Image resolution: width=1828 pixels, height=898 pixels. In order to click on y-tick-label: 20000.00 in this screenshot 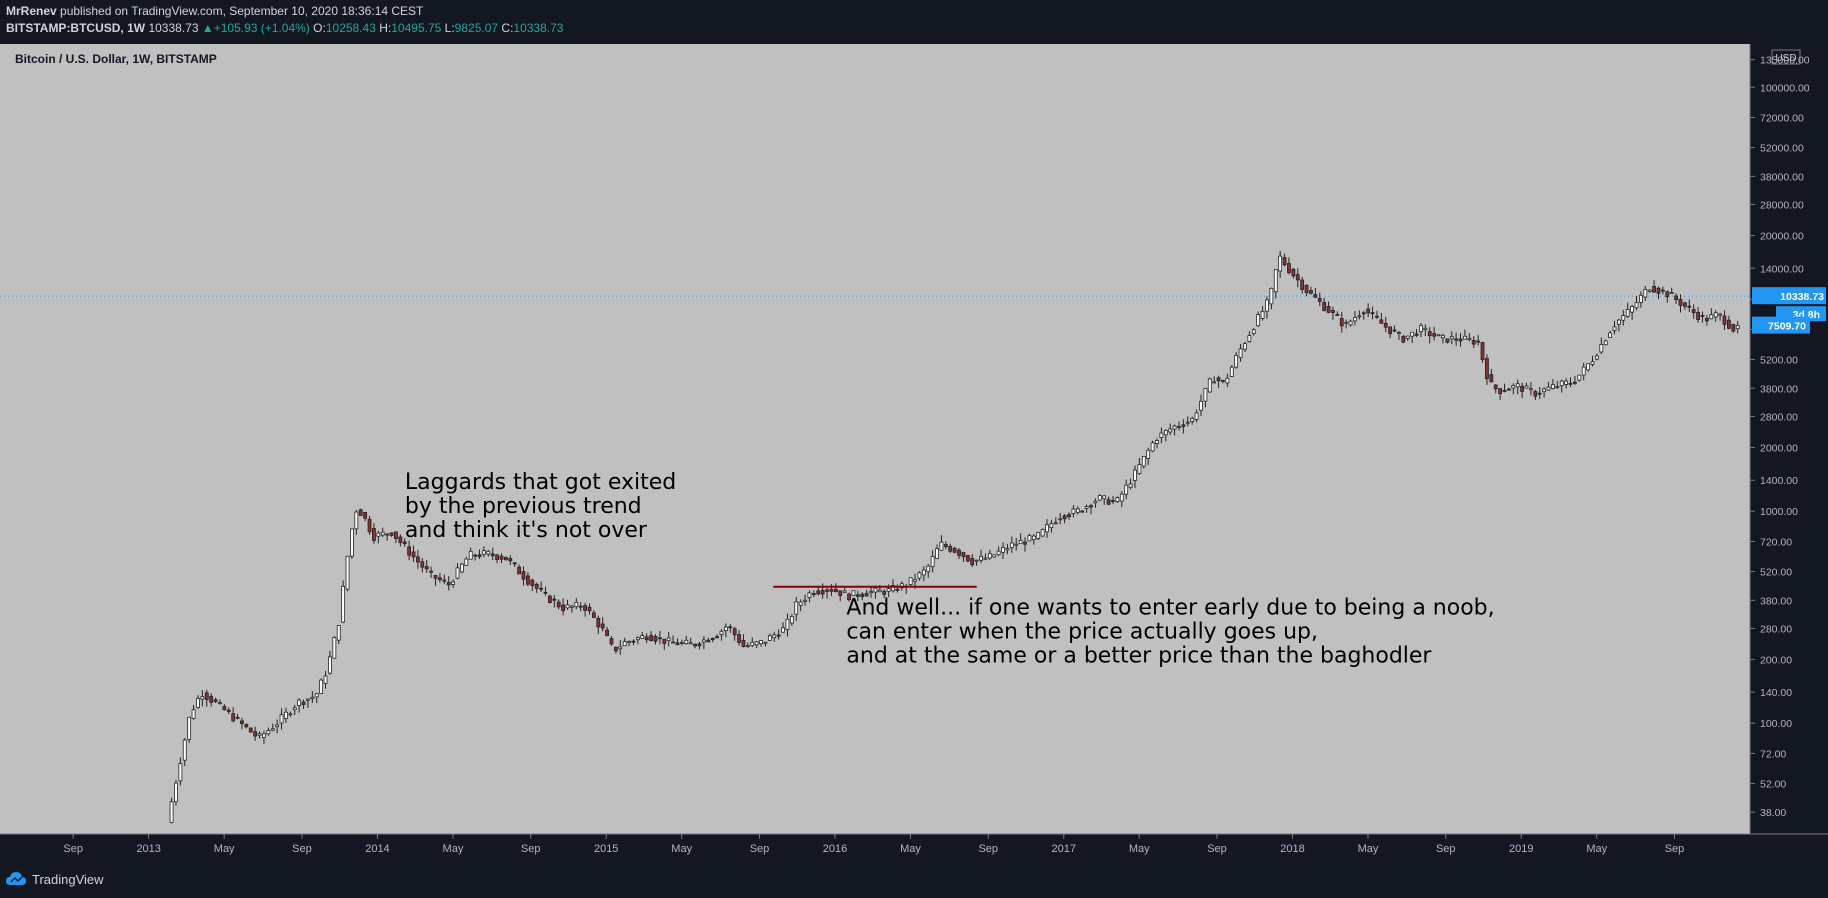, I will do `click(1782, 236)`.